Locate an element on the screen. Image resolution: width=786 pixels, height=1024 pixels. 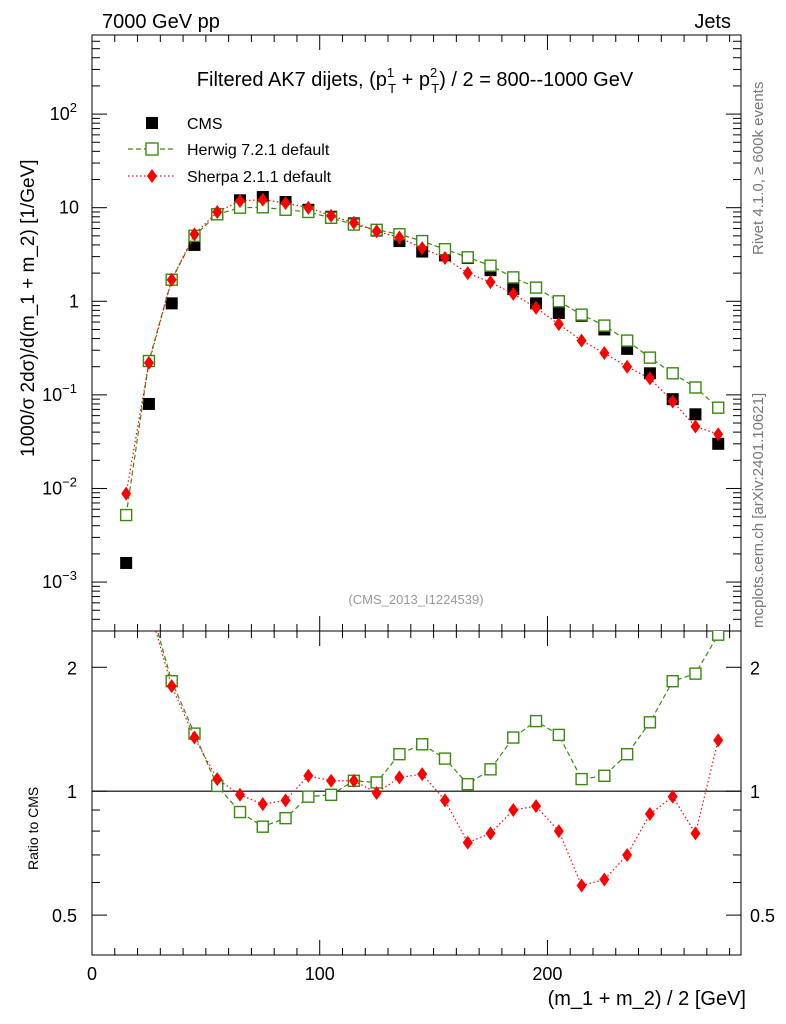
ratio-herwig-line is located at coordinates (437, 729).